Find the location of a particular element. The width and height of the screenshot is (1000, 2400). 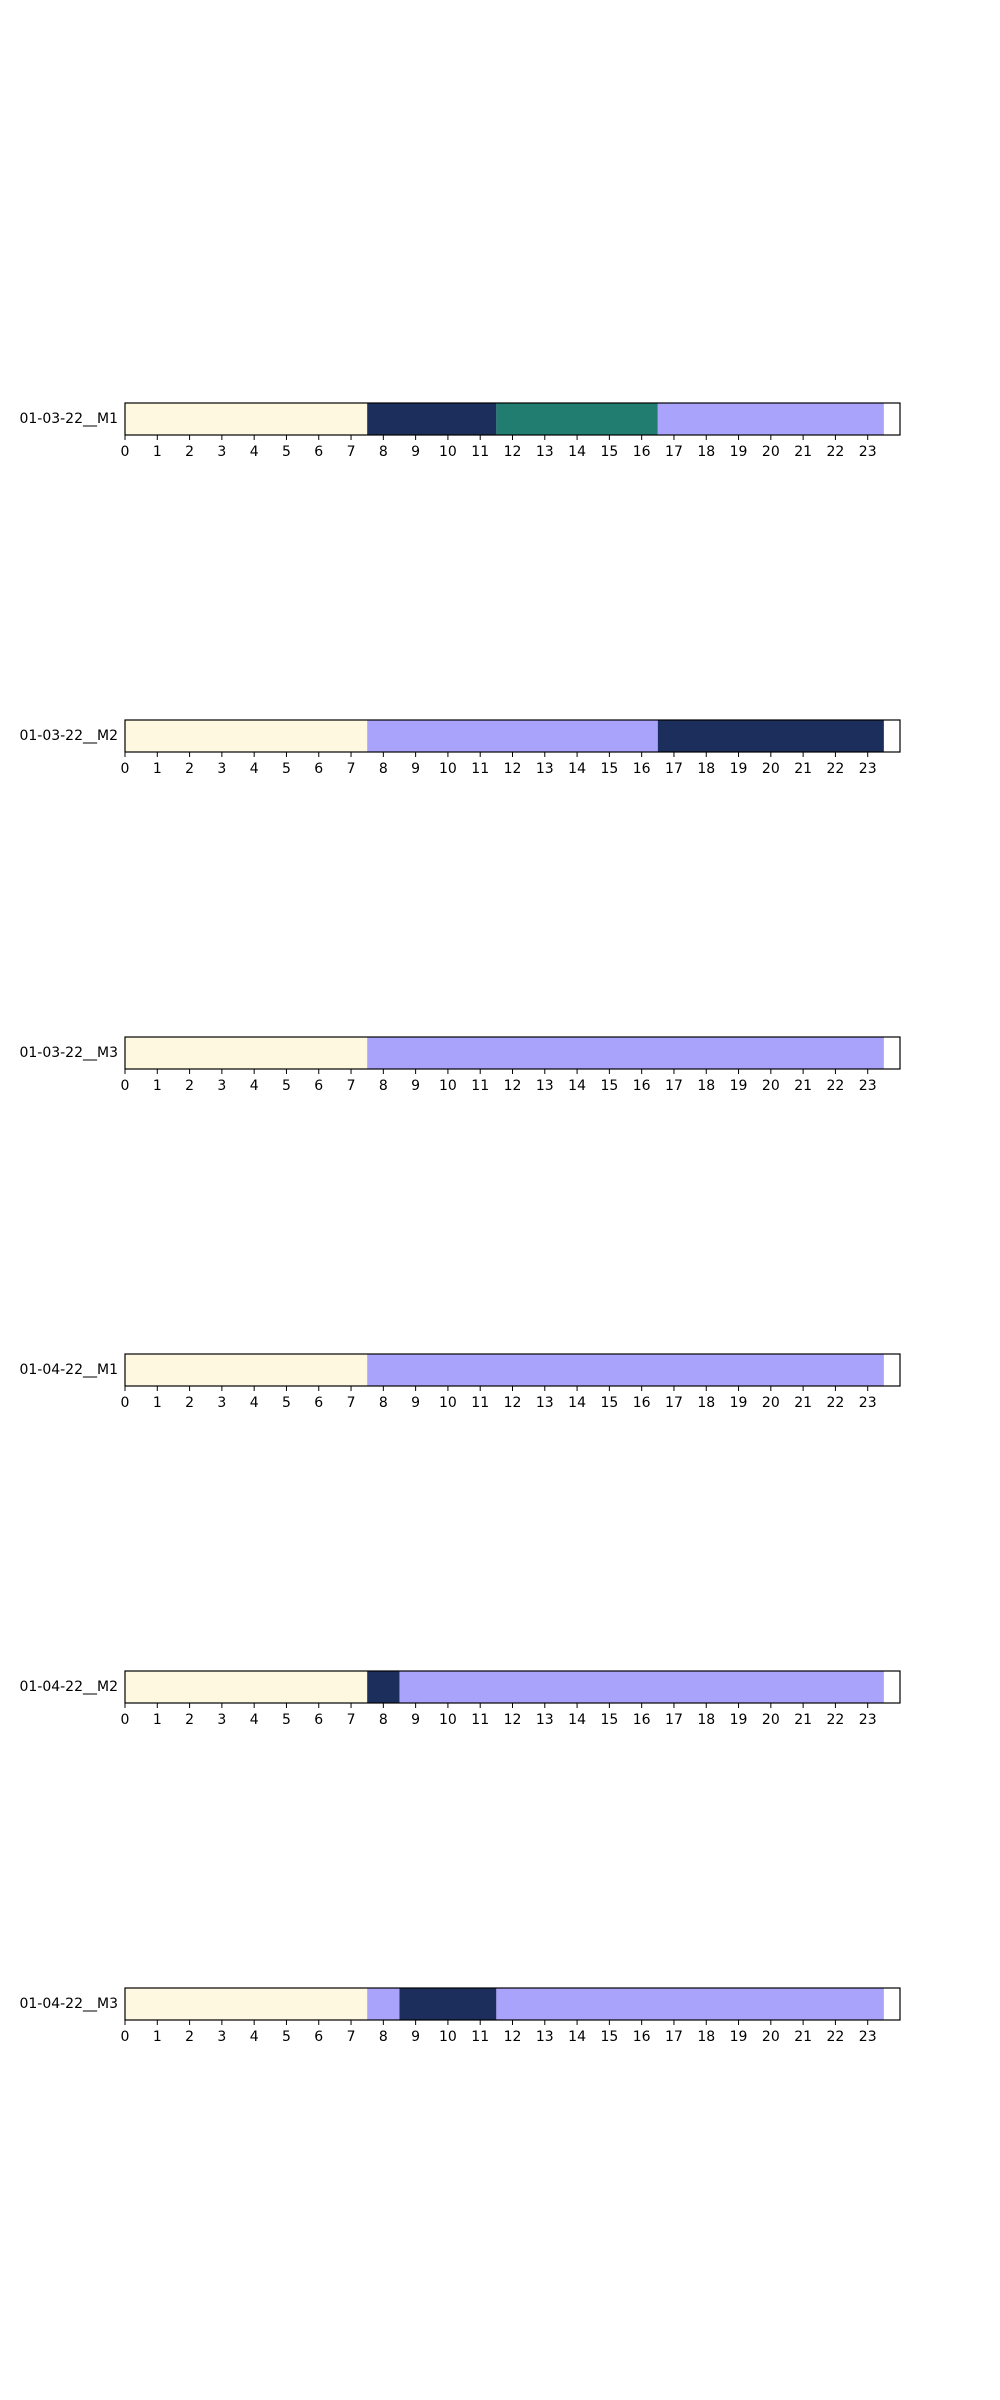

row-label: 01-04-22__M1 is located at coordinates (68, 1370).